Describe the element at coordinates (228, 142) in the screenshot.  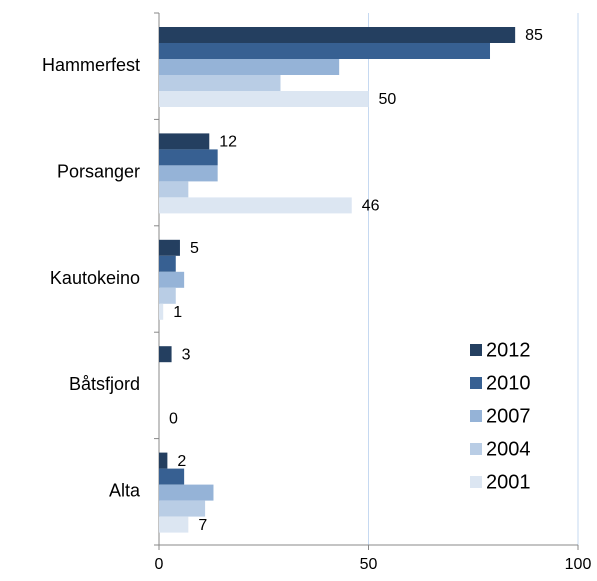
I see `data-label: 12` at that location.